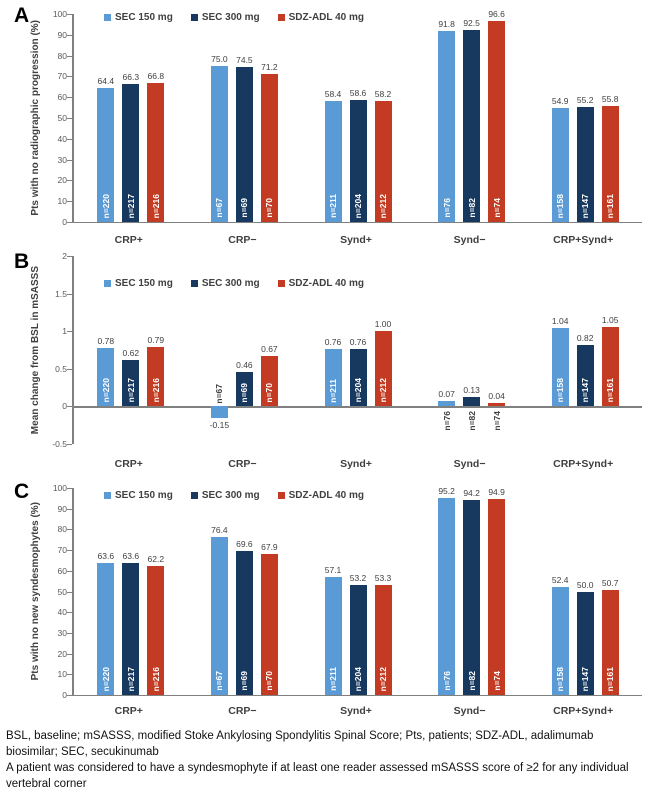  What do you see at coordinates (496, 491) in the screenshot?
I see `value-label: 94.9` at bounding box center [496, 491].